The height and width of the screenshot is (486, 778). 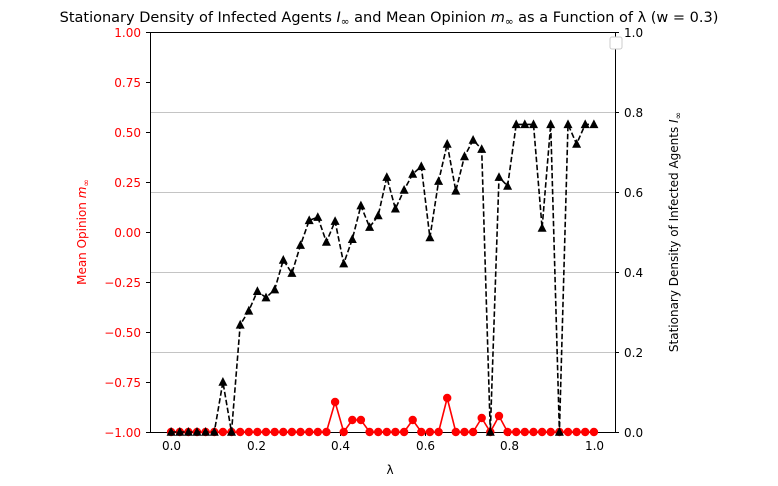 What do you see at coordinates (633, 33) in the screenshot?
I see `right-tick-label: 1.0` at bounding box center [633, 33].